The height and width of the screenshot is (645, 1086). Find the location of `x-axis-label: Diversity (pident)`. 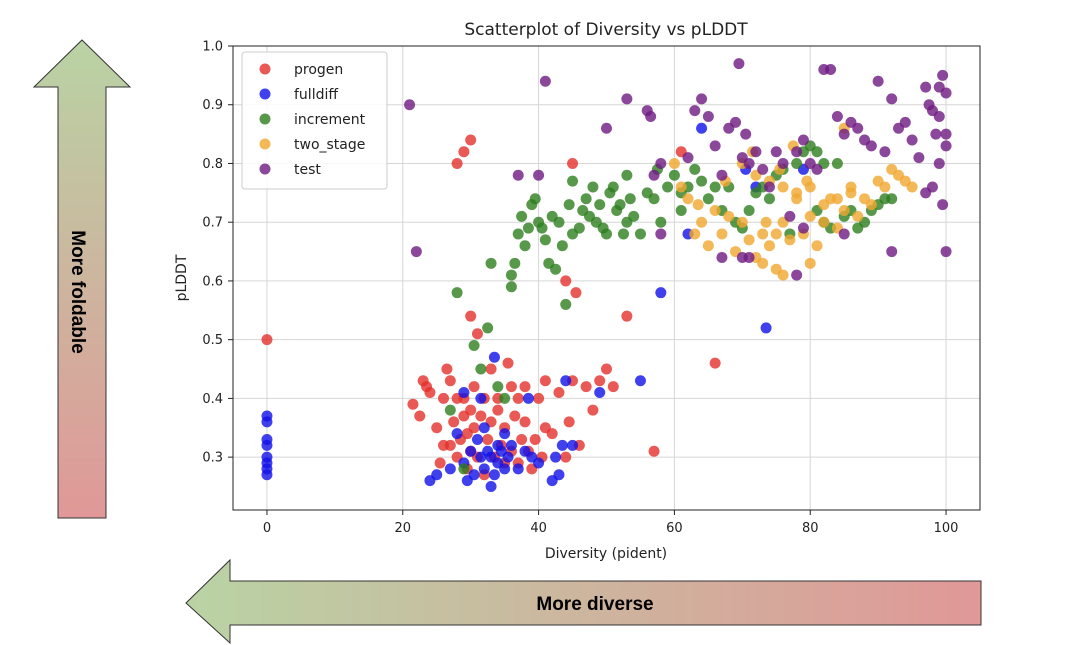

x-axis-label: Diversity (pident) is located at coordinates (606, 554).